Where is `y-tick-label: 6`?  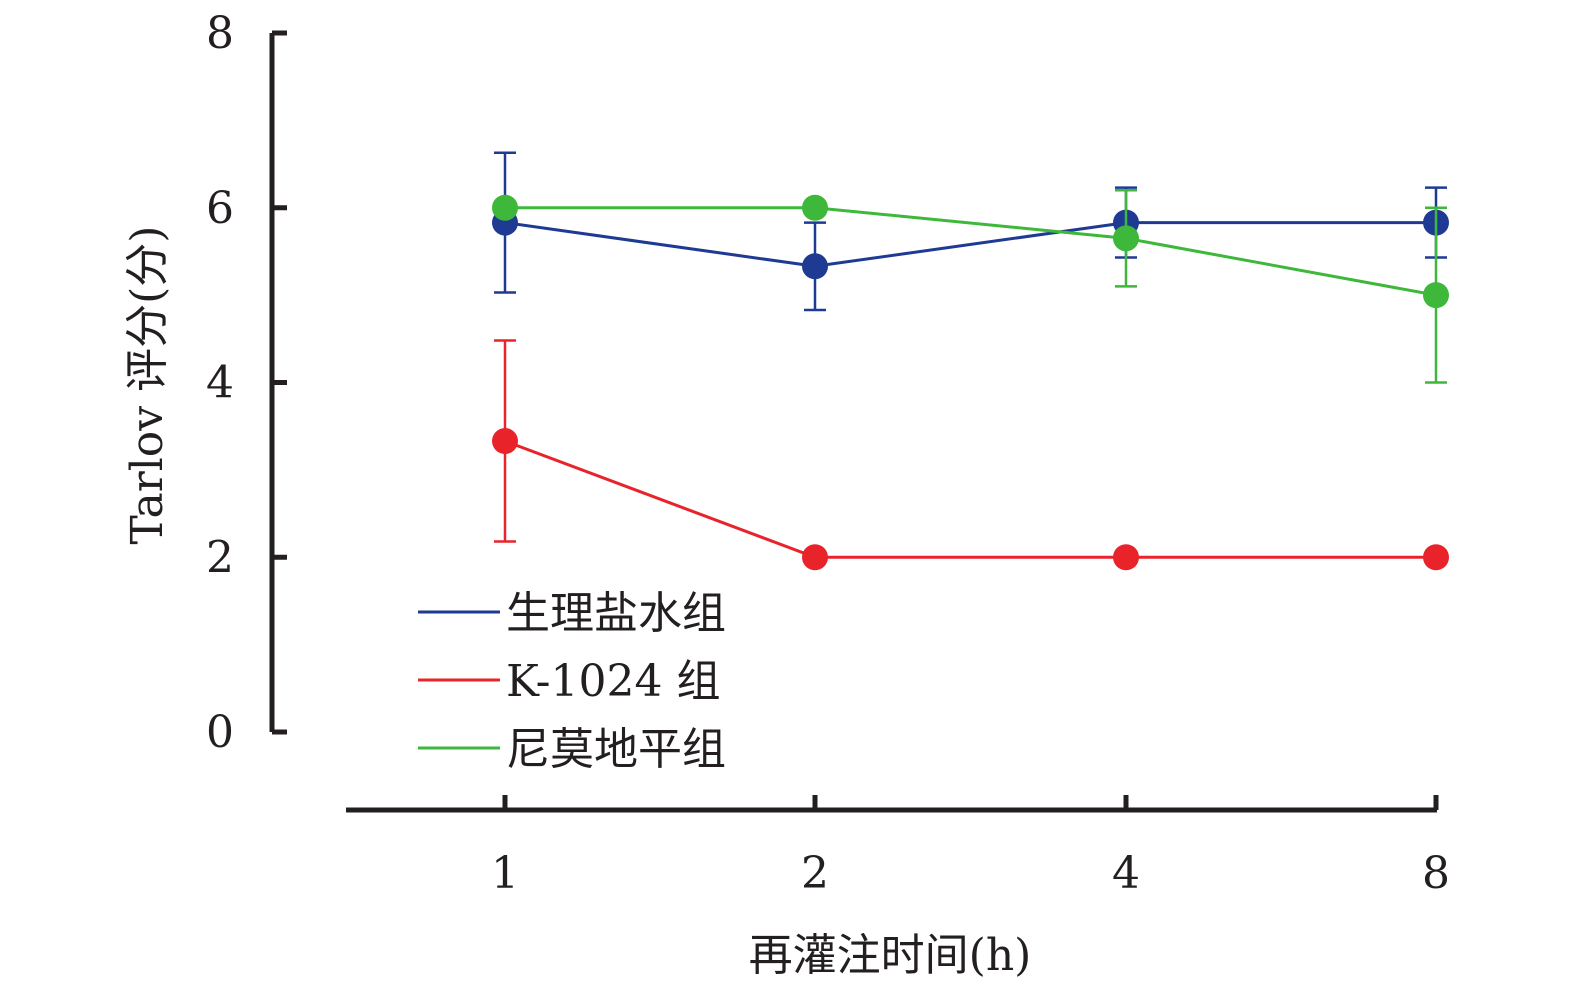 y-tick-label: 6 is located at coordinates (220, 208).